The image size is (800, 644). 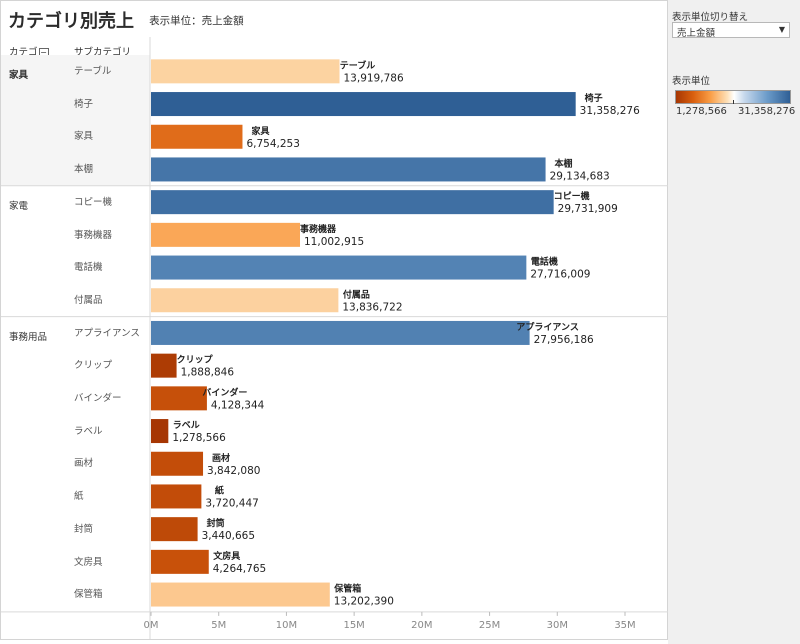 What do you see at coordinates (357, 65) in the screenshot?
I see `bar-name-label: テーブル` at bounding box center [357, 65].